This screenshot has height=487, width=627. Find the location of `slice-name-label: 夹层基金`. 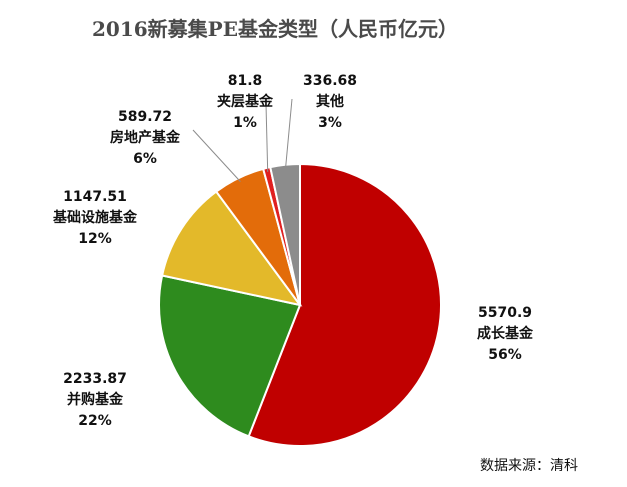

slice-name-label: 夹层基金 is located at coordinates (245, 101).